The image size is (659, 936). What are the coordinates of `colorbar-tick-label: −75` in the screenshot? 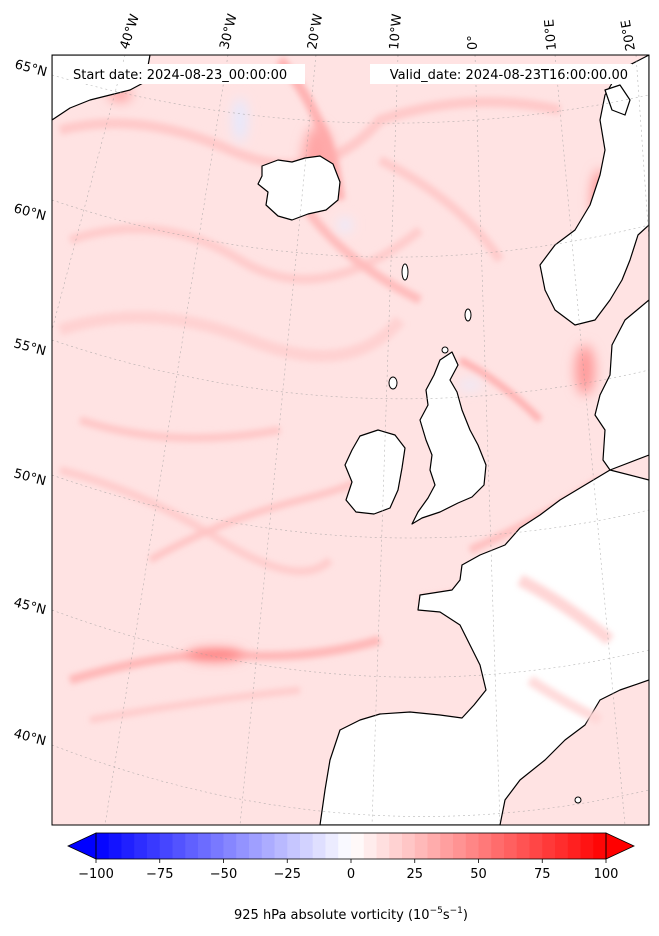 It's located at (159, 874).